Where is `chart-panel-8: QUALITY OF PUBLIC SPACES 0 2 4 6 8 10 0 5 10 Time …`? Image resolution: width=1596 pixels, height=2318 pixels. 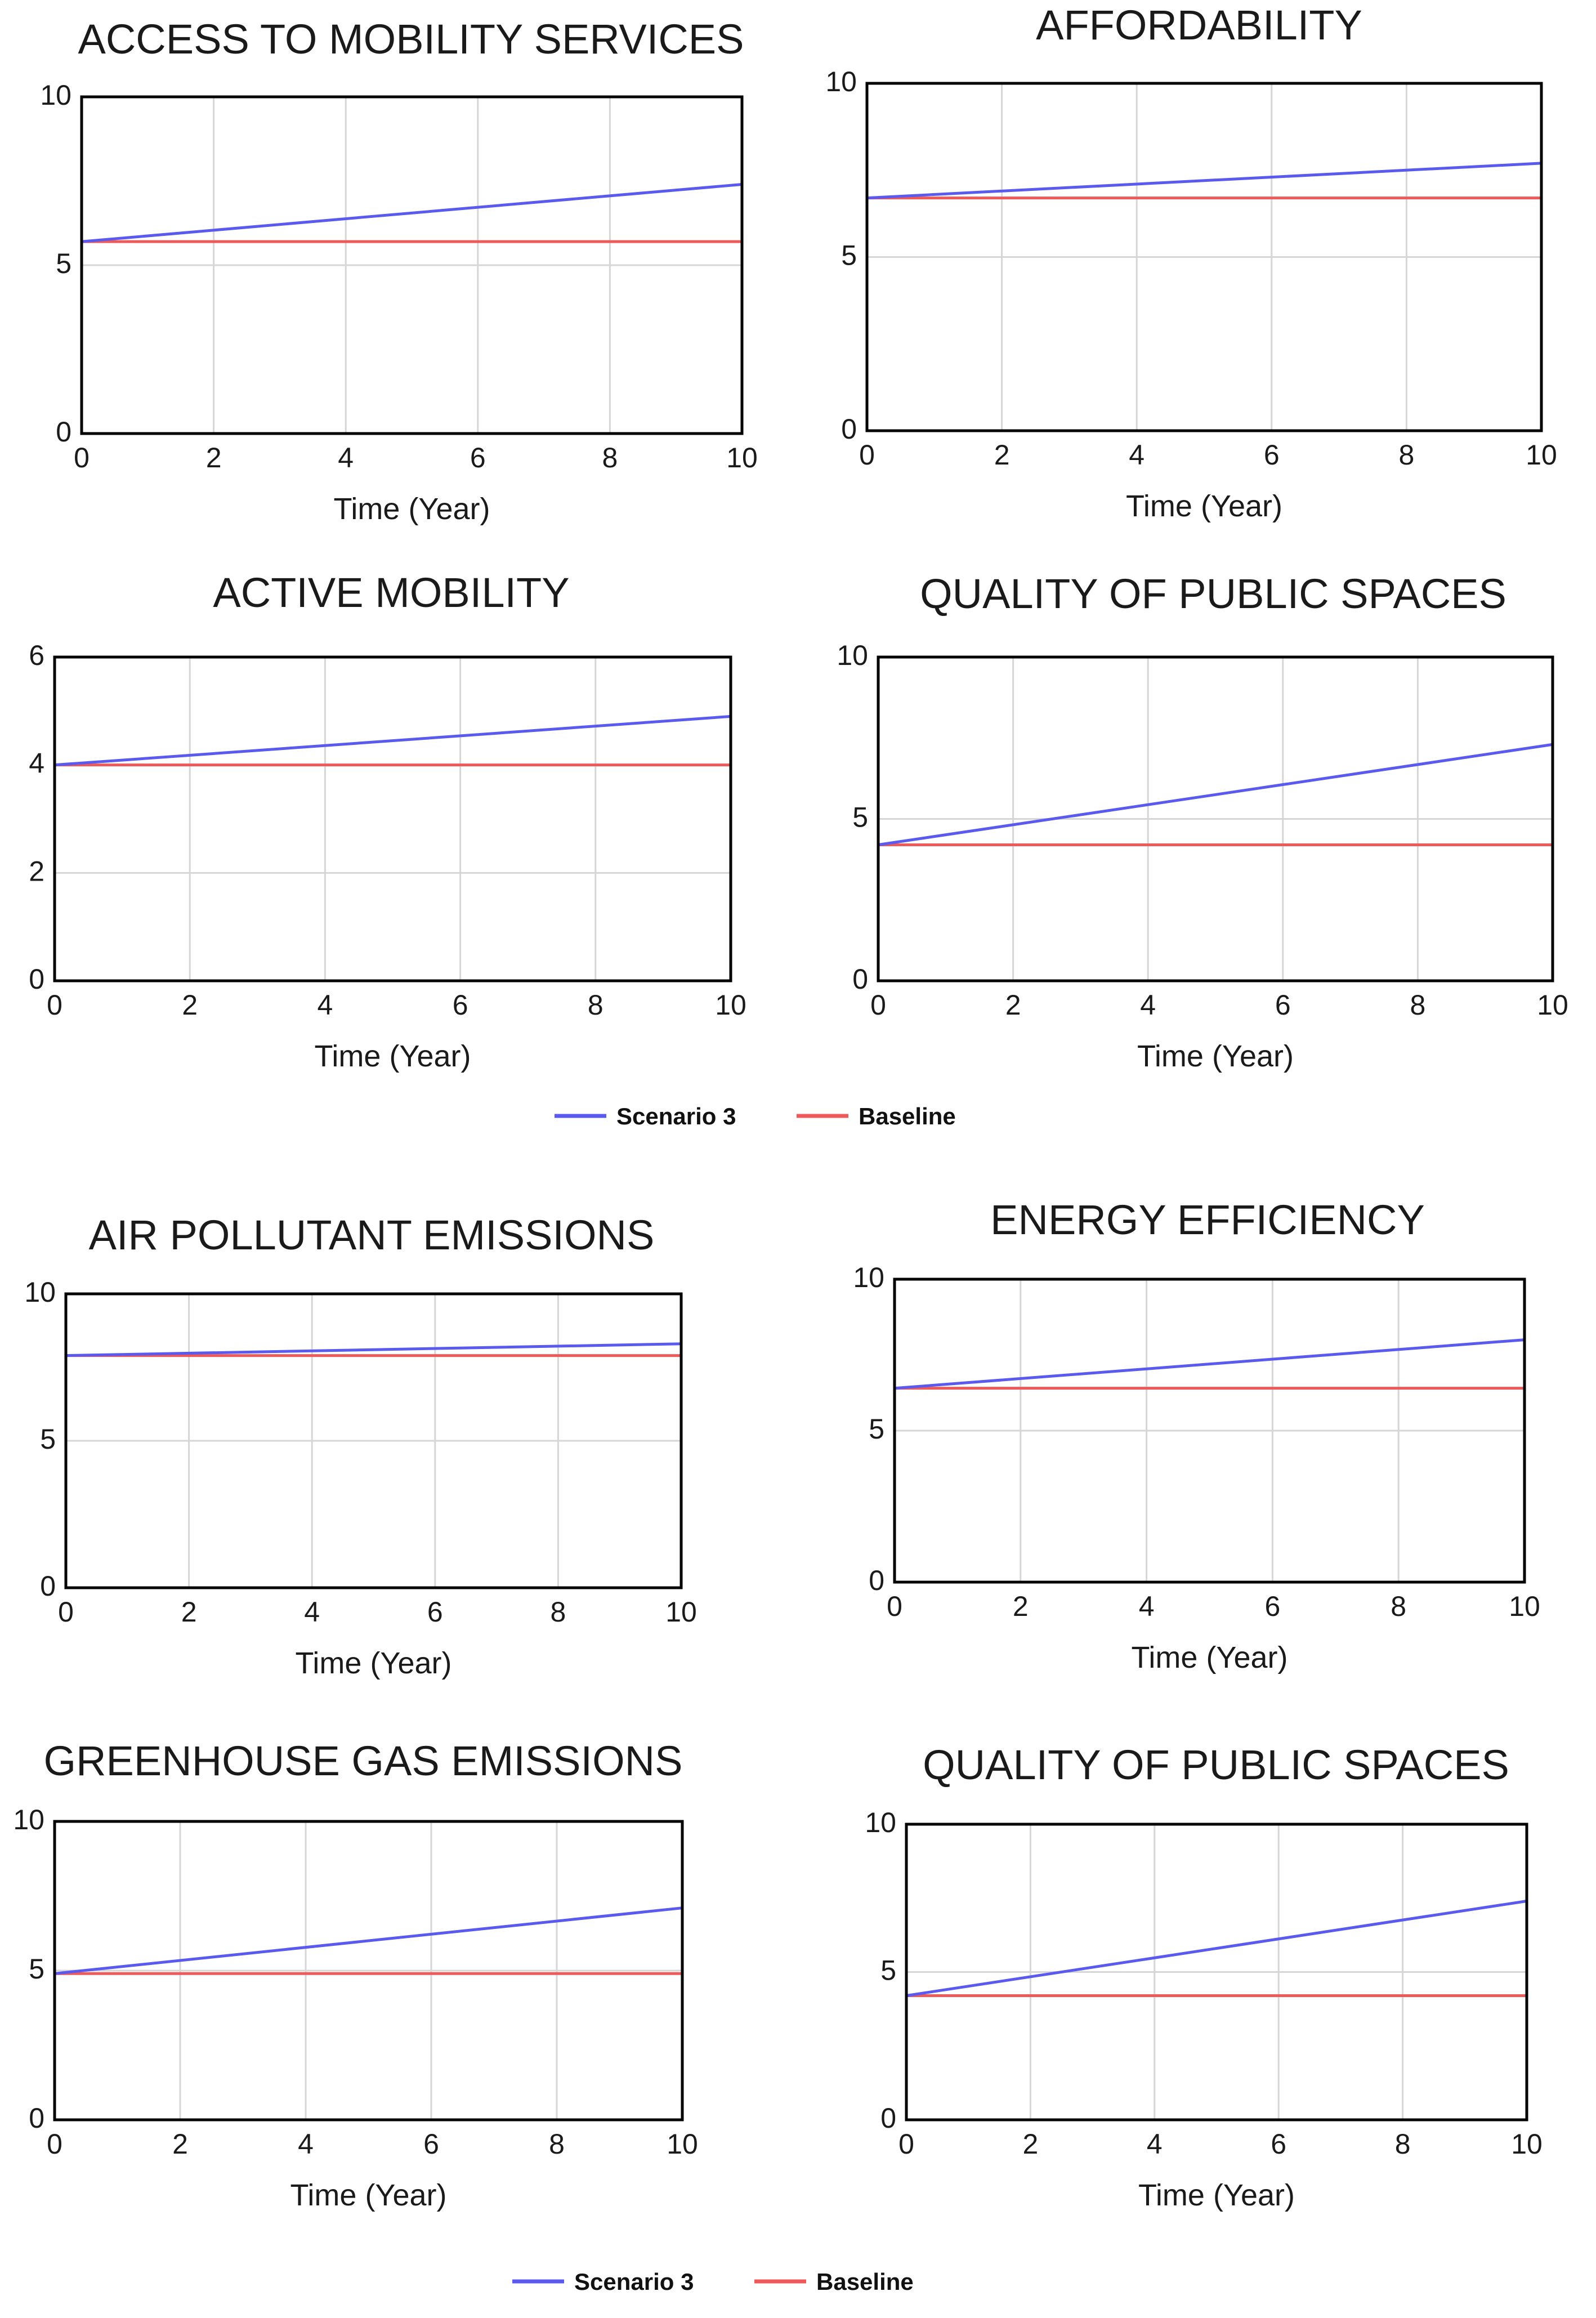
chart-panel-8: QUALITY OF PUBLIC SPACES 0 2 4 6 8 10 0 5 10 Time … is located at coordinates (1204, 1976).